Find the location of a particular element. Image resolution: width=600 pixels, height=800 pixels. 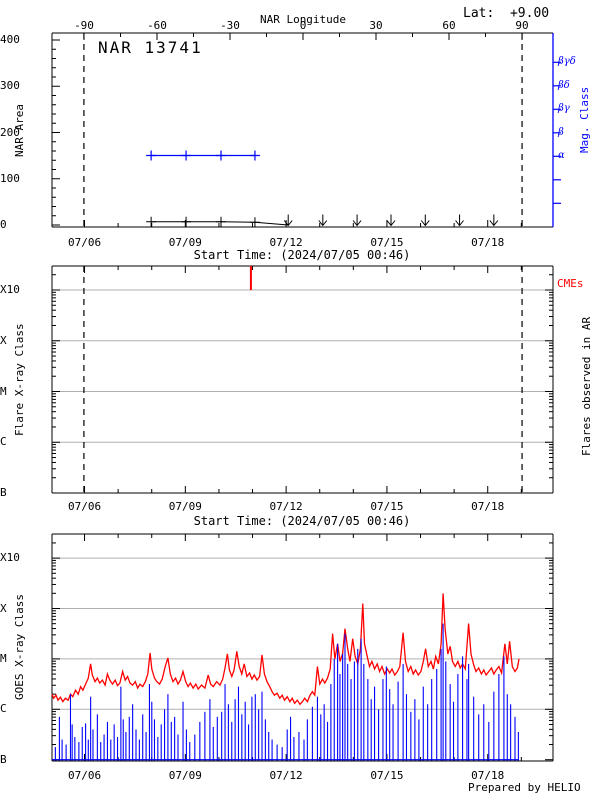

goes-class-axis-title: GOES X-ray Class is located at coordinates (19, 647).